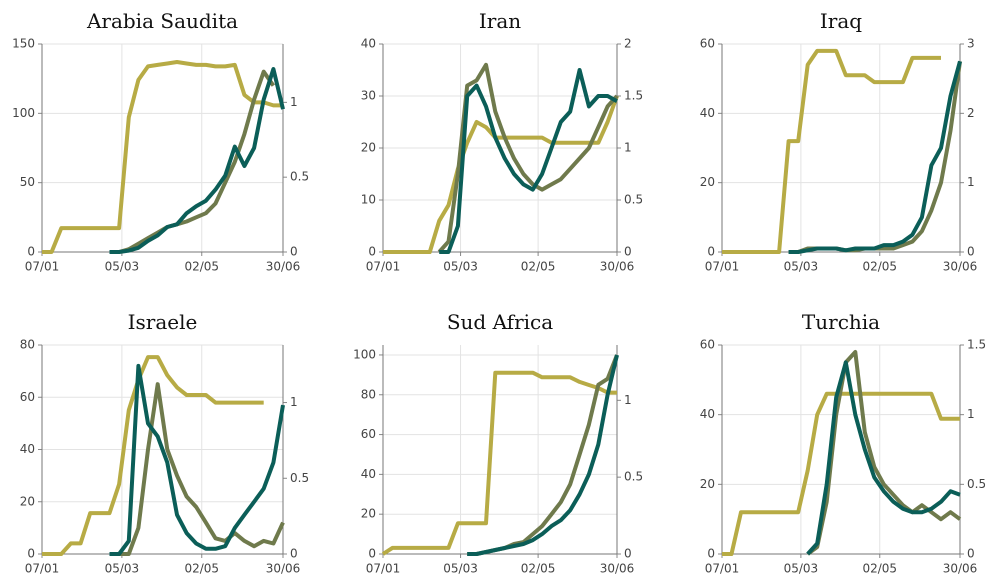  What do you see at coordinates (841, 21) in the screenshot?
I see `panel-title: Iraq` at bounding box center [841, 21].